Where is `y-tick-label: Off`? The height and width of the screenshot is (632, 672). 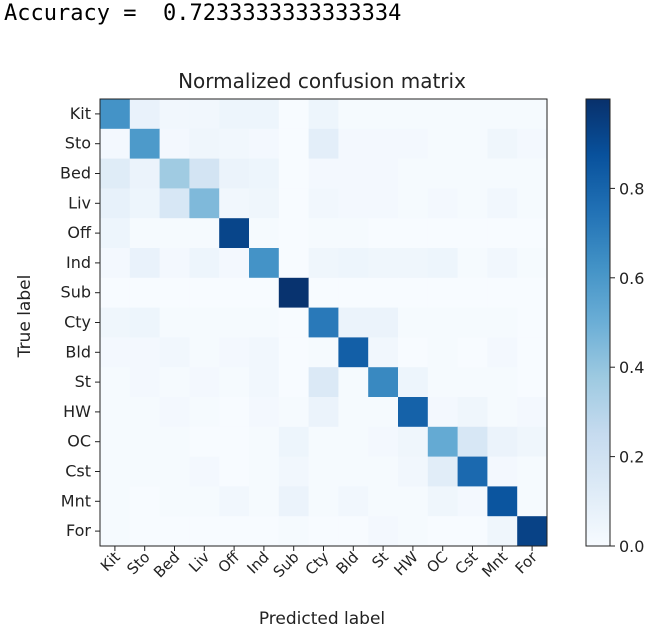 y-tick-label: Off is located at coordinates (79, 232).